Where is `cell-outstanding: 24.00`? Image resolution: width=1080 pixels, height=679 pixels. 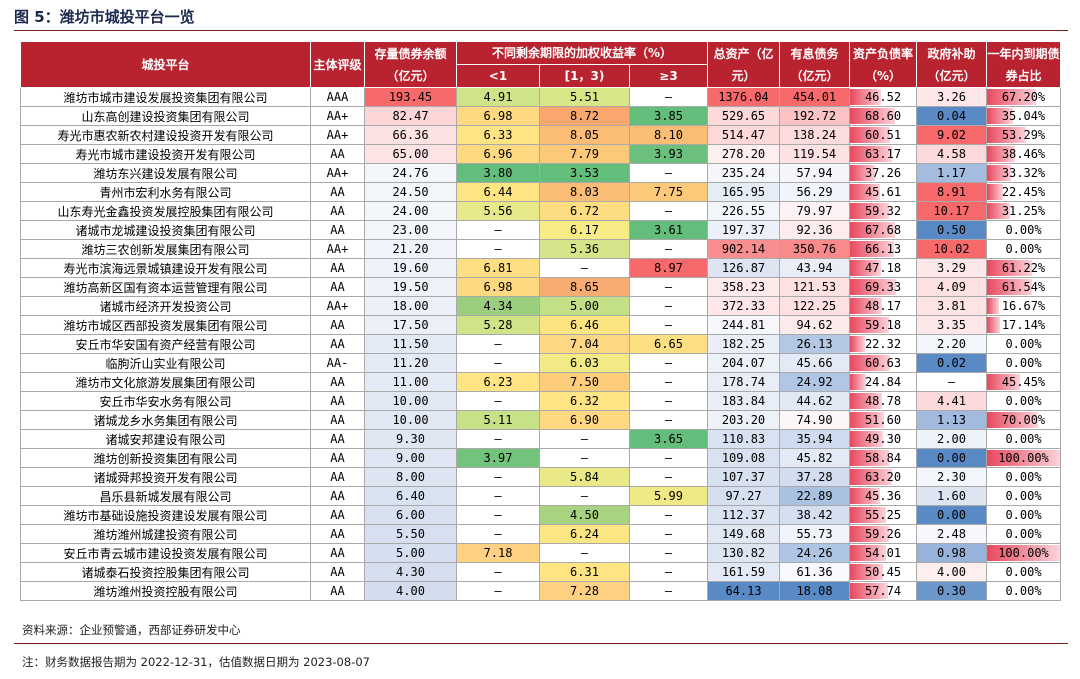 cell-outstanding: 24.00 is located at coordinates (410, 211).